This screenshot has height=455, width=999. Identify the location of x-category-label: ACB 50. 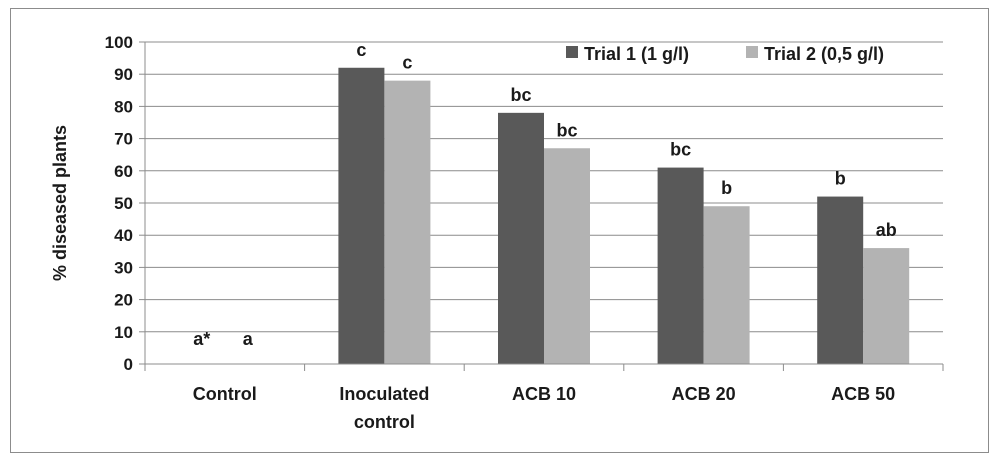
(863, 394).